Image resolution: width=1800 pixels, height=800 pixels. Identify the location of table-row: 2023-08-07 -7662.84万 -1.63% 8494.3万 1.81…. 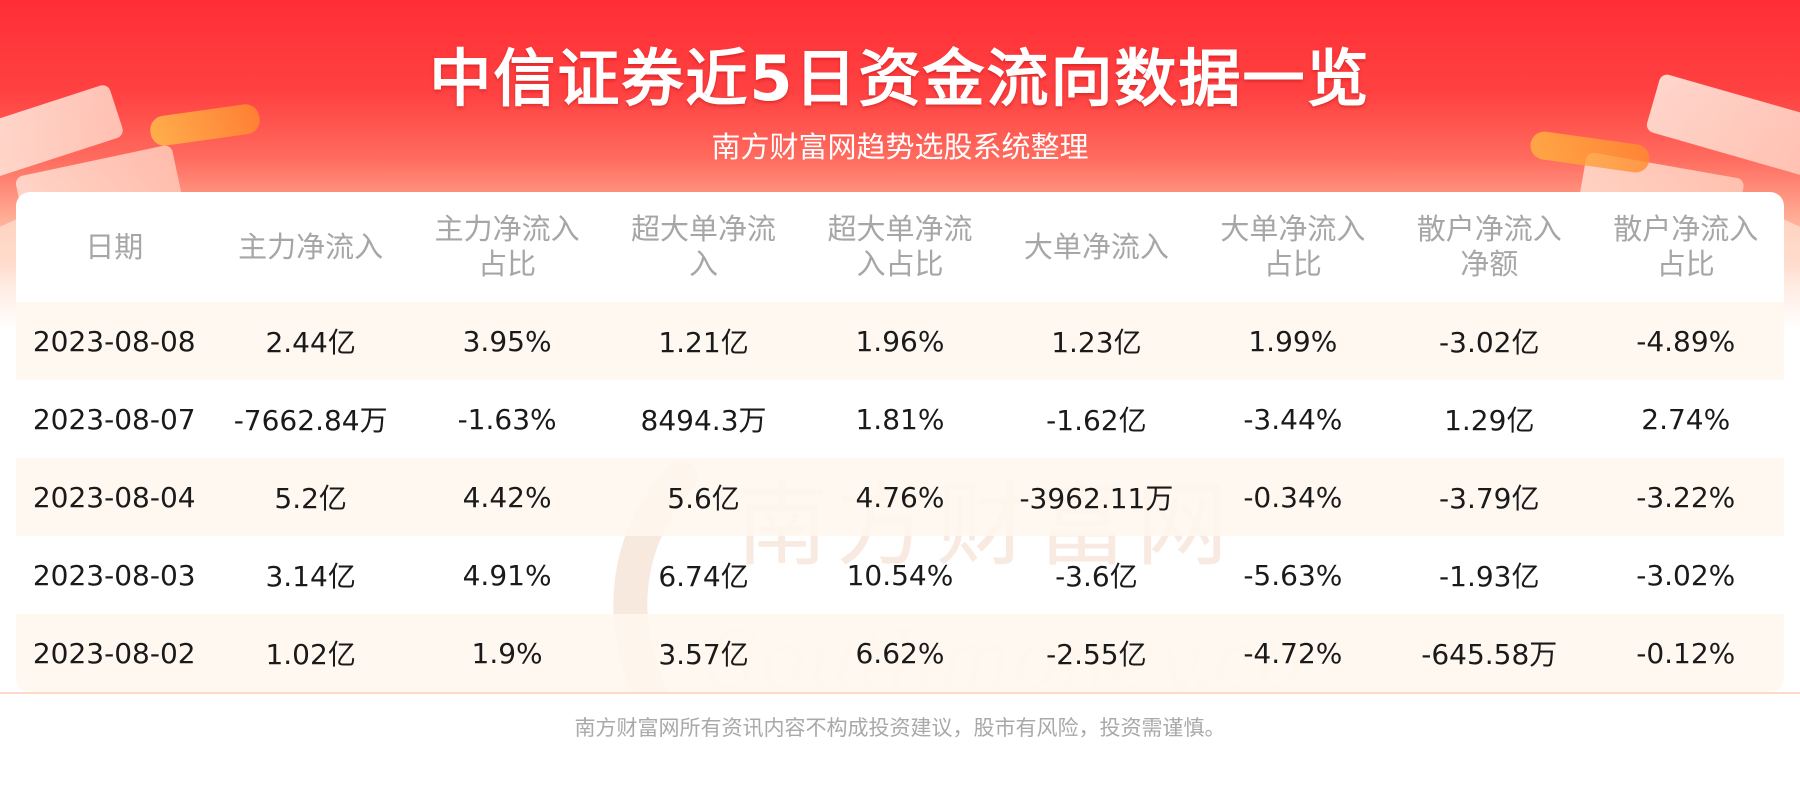
(900, 419).